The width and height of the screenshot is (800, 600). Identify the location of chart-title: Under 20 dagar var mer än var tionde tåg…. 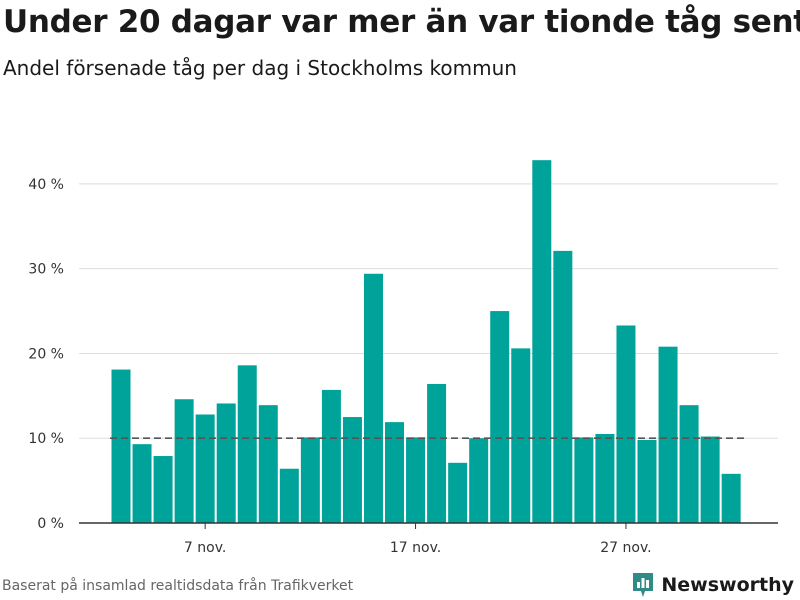
(401, 22).